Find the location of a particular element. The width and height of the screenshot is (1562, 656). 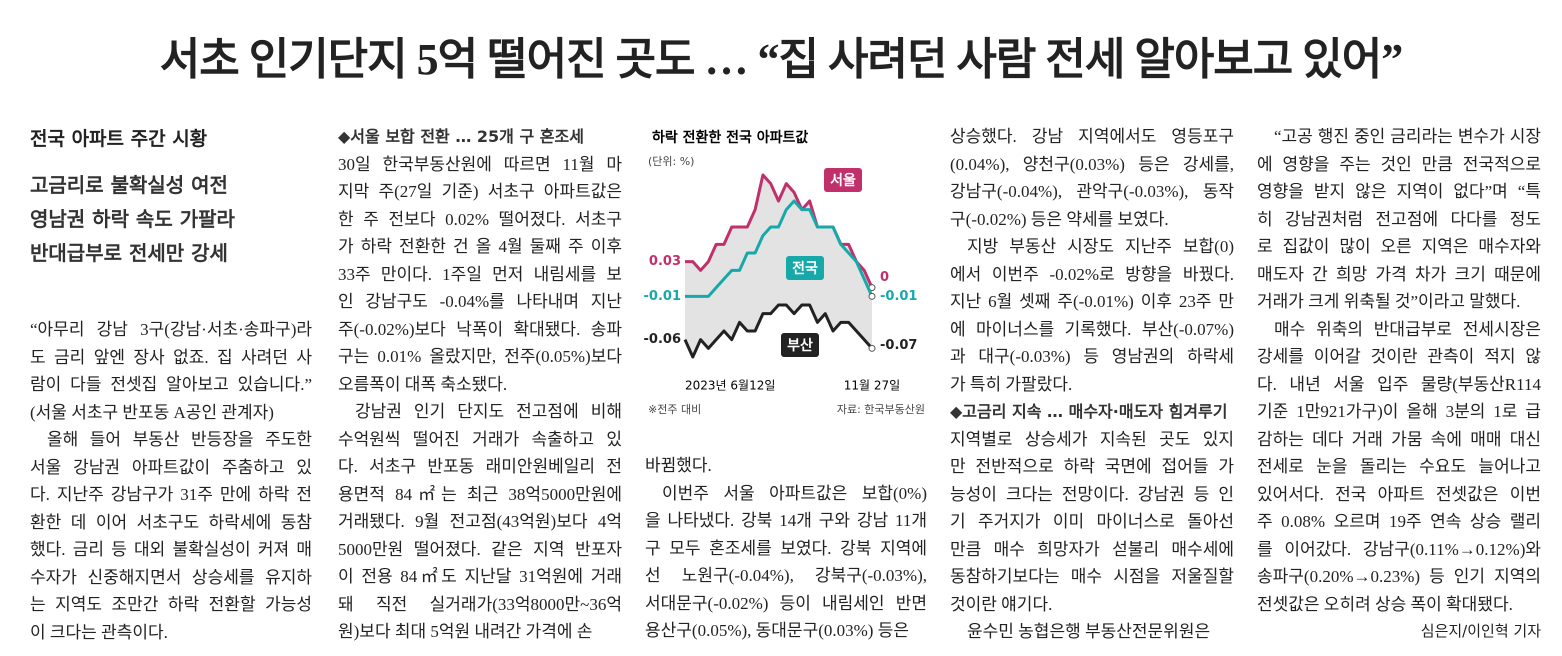

series-name: 서울 is located at coordinates (843, 180).